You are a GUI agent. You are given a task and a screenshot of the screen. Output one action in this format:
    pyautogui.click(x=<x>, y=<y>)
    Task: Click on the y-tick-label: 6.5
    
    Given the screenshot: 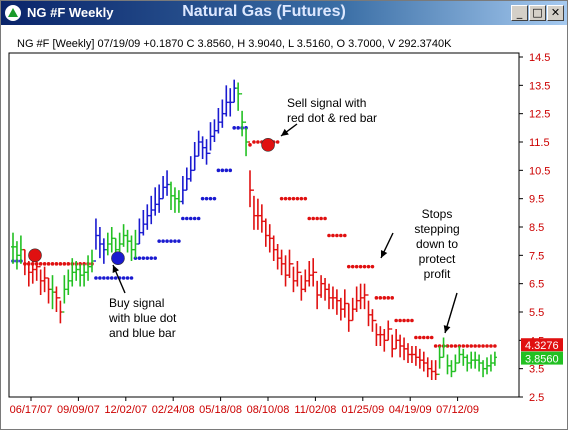 What is the action you would take?
    pyautogui.click(x=536, y=285)
    